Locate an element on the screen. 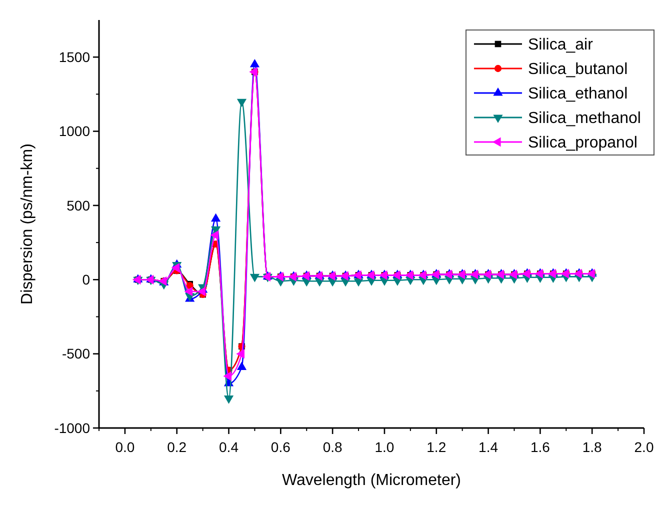  legend-label: Silica_air is located at coordinates (561, 45).